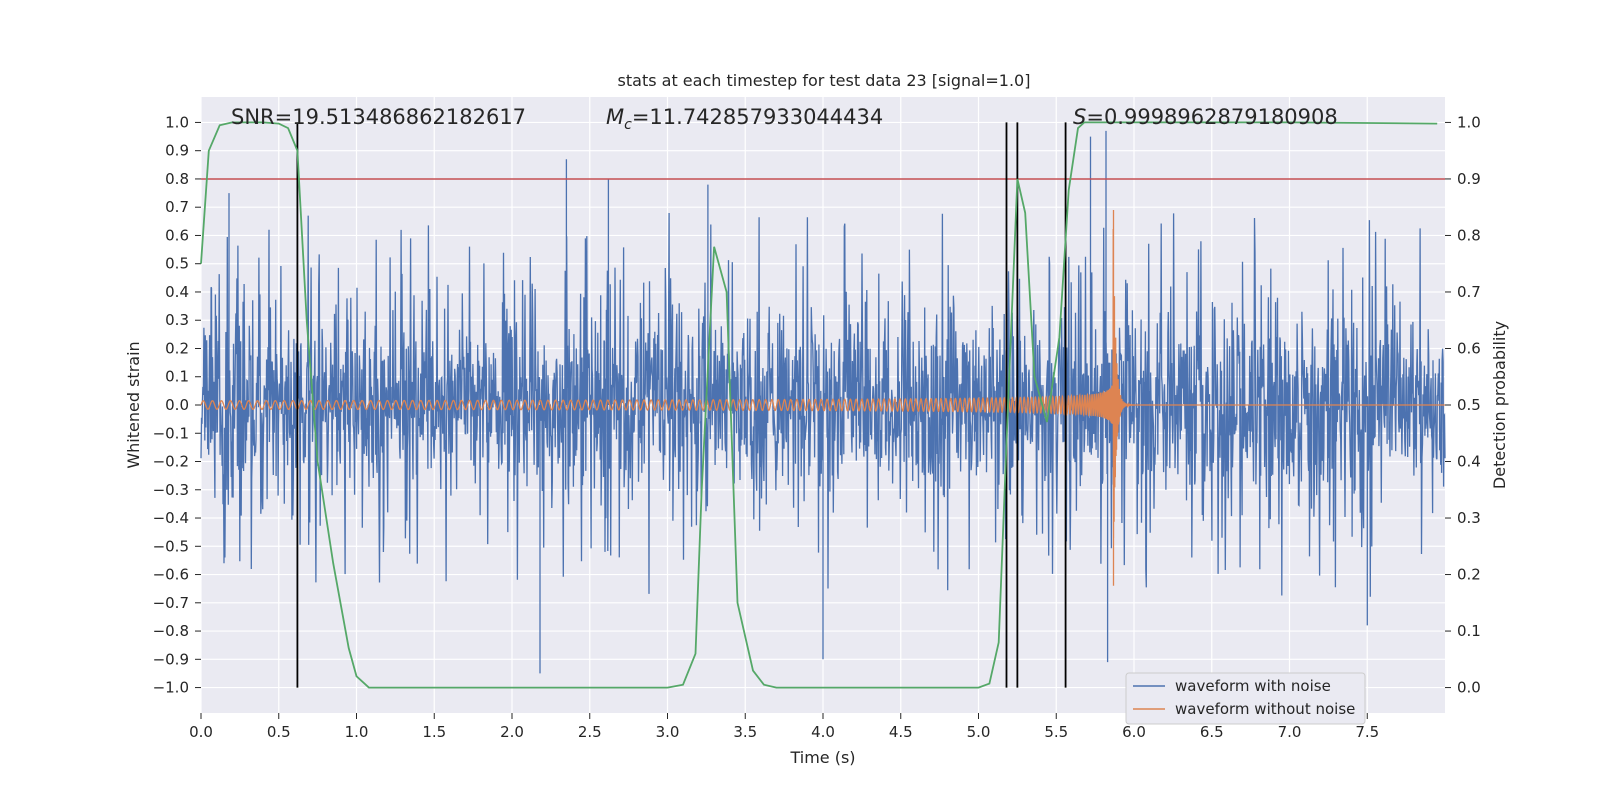  What do you see at coordinates (757, 117) in the screenshot?
I see `mc-value: =11.742857933044434` at bounding box center [757, 117].